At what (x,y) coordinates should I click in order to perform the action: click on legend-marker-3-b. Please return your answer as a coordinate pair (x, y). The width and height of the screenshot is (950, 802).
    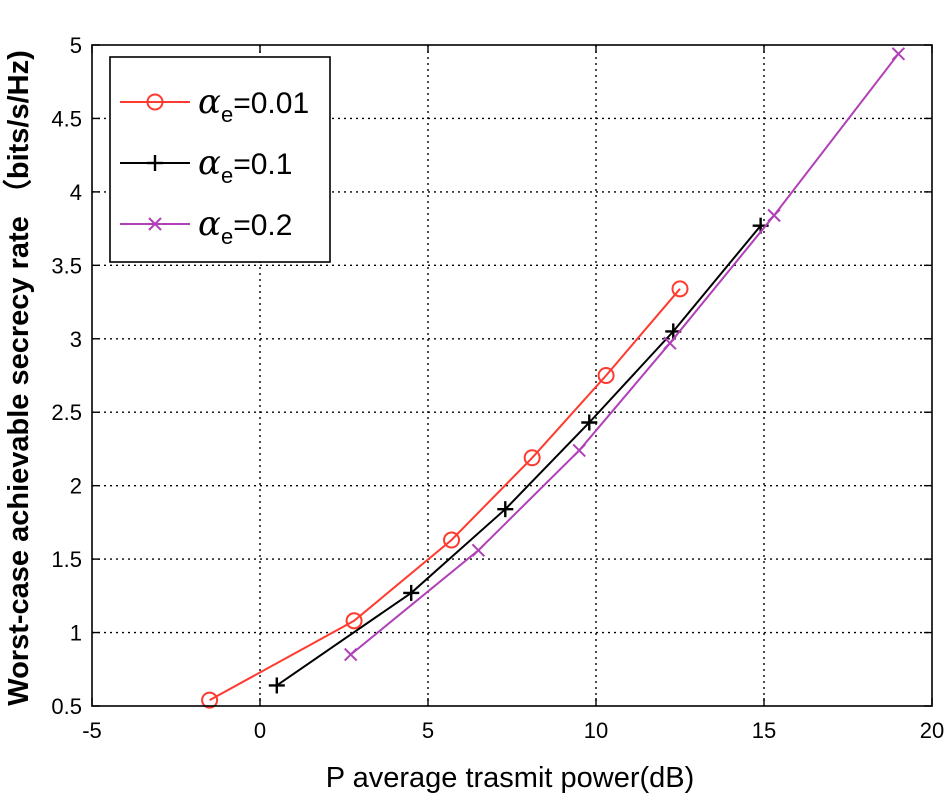
    Looking at the image, I should click on (155, 224).